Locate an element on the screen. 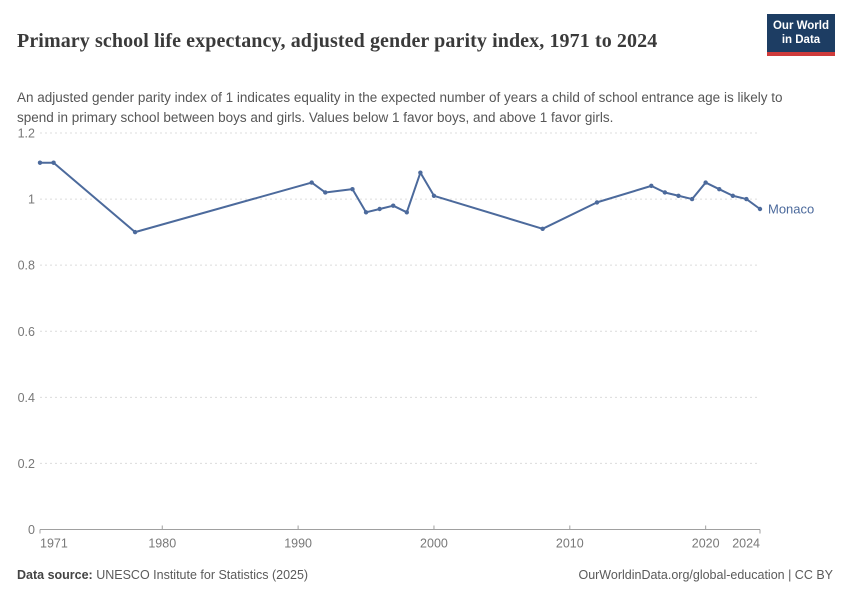 The height and width of the screenshot is (600, 850). data-source-label: Data source: is located at coordinates (55, 575).